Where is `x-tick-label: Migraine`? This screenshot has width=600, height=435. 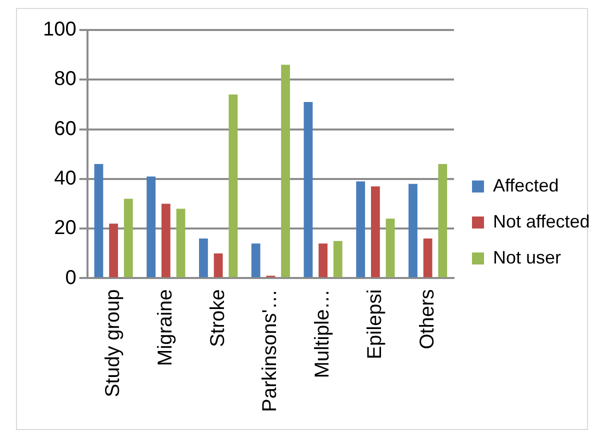 x-tick-label: Migraine is located at coordinates (165, 327).